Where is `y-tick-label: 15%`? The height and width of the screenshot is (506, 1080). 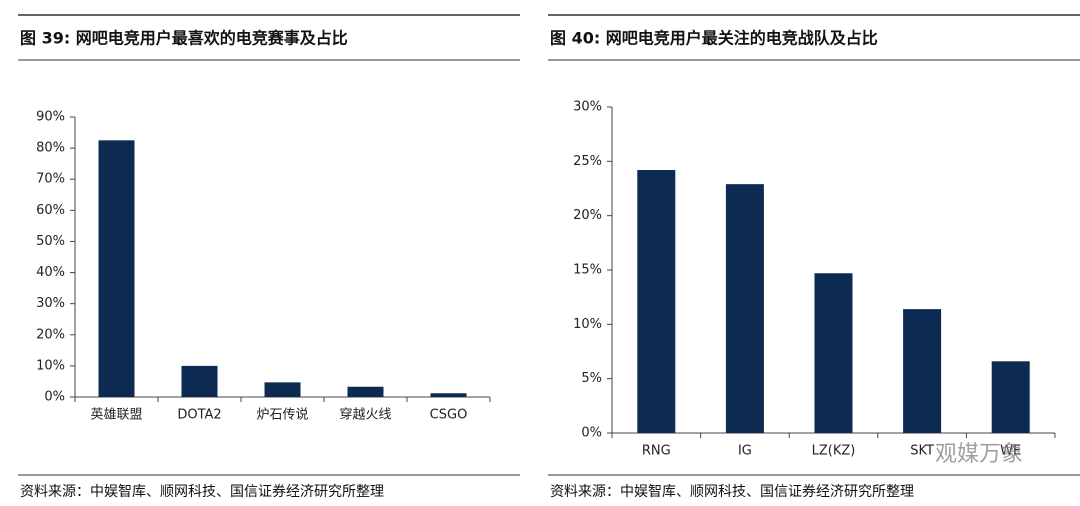 y-tick-label: 15% is located at coordinates (587, 270).